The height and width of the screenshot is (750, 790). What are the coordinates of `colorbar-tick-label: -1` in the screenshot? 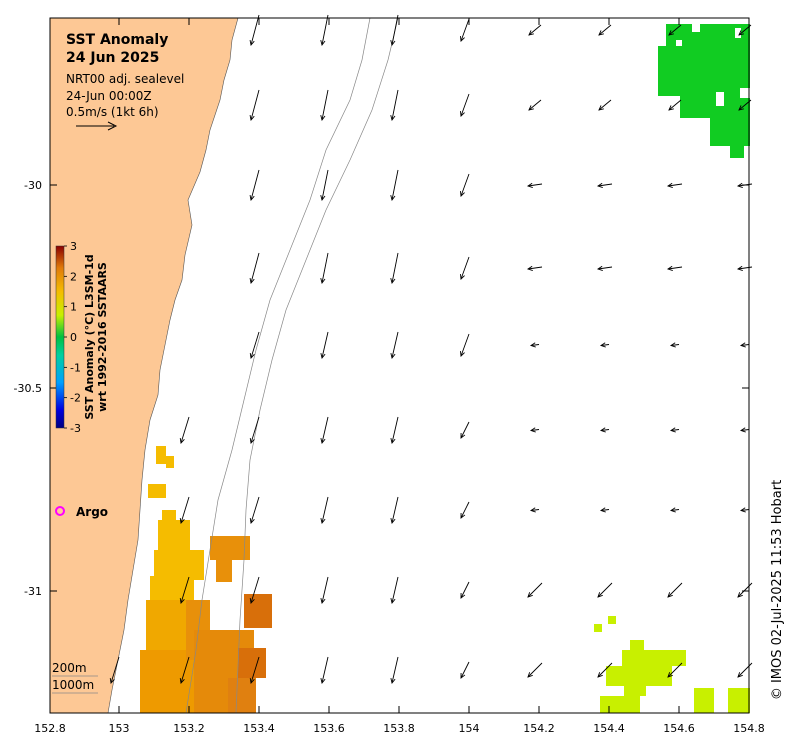 It's located at (75, 367).